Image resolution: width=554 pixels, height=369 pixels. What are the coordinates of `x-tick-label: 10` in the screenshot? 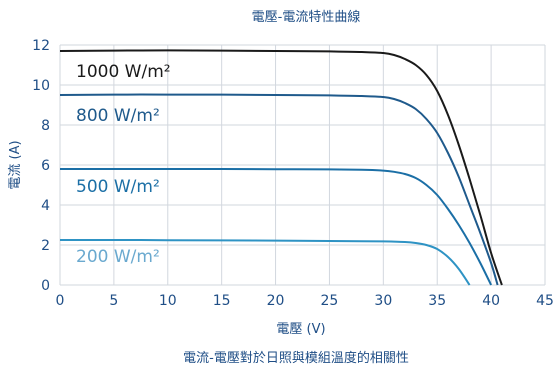 It's located at (168, 301).